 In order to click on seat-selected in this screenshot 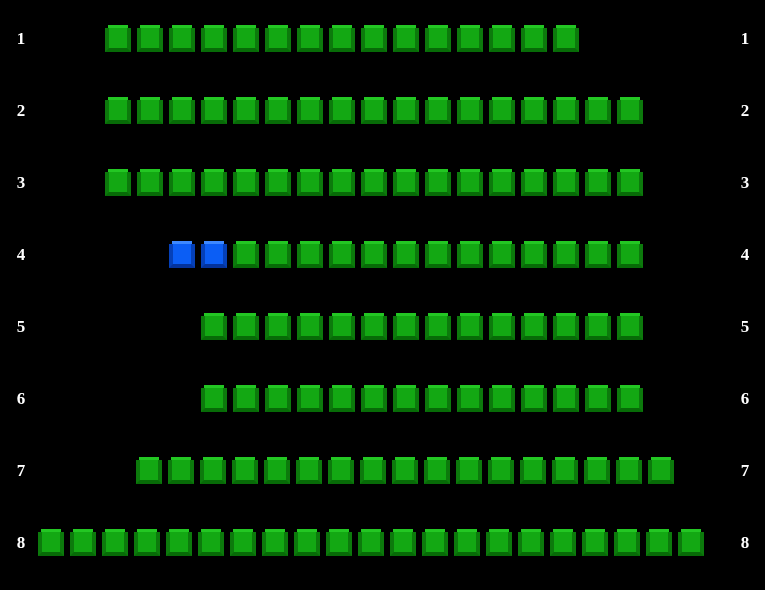, I will do `click(182, 254)`.